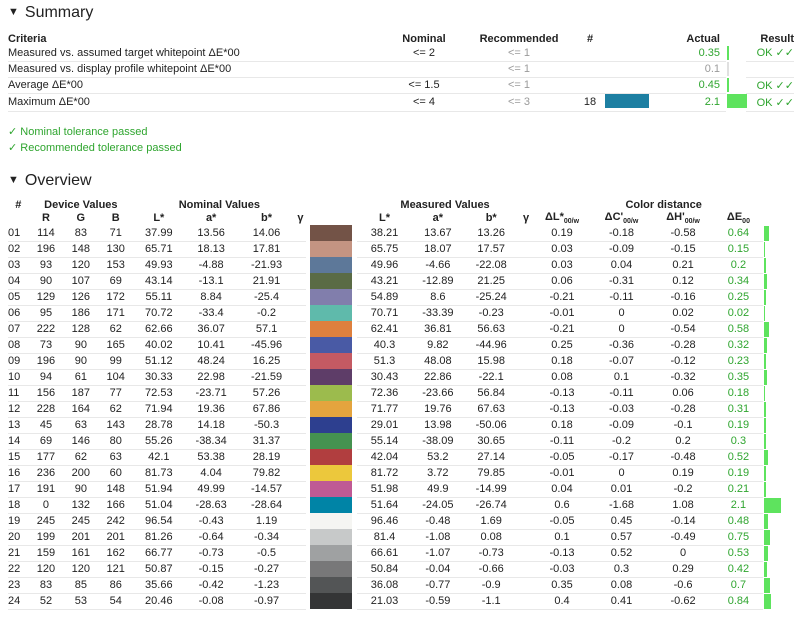  I want to click on result-cell, so click(770, 69).